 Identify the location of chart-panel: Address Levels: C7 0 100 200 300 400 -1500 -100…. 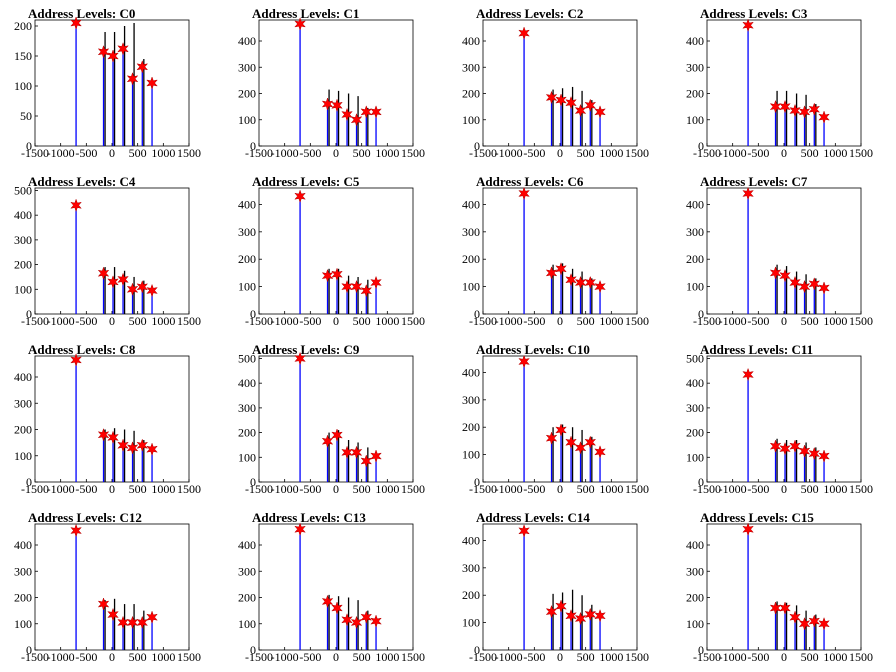
(784, 252).